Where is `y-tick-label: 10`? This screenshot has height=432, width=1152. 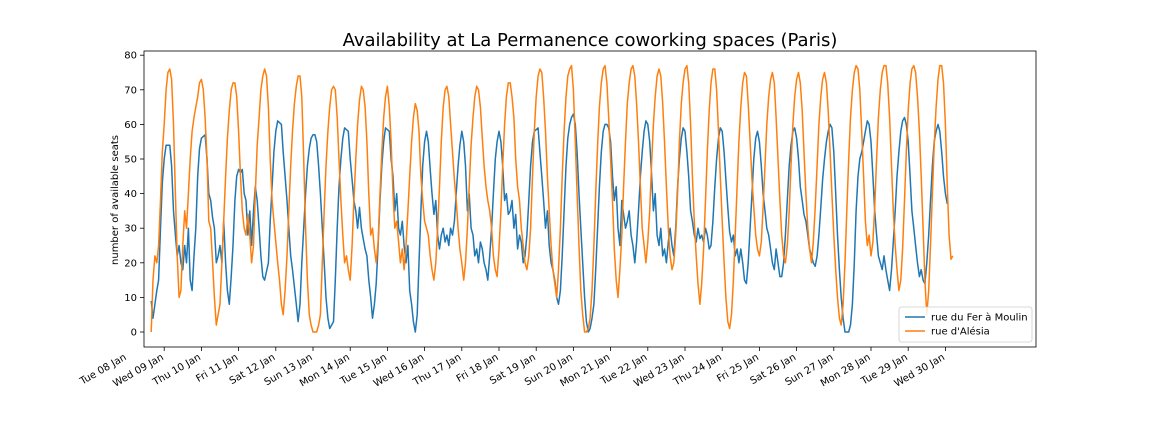 y-tick-label: 10 is located at coordinates (130, 298).